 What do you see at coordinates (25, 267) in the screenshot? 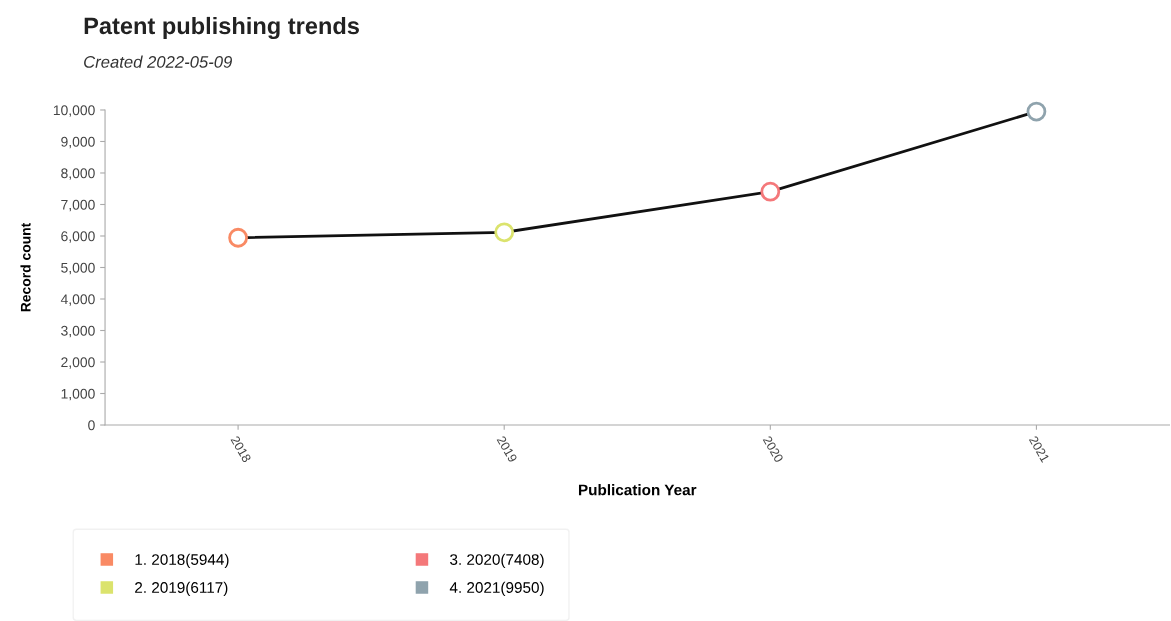
I see `y-axis-title: Record count` at bounding box center [25, 267].